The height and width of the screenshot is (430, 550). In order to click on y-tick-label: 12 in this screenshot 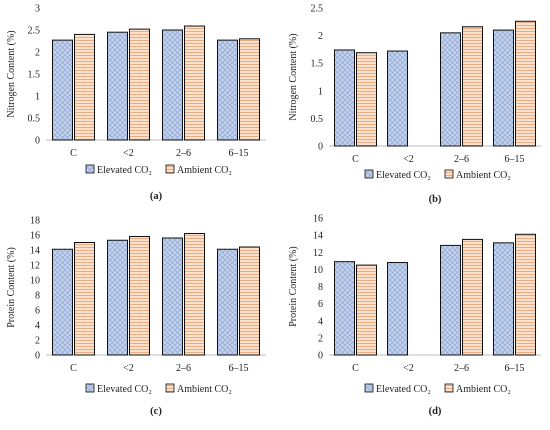, I will do `click(318, 253)`.